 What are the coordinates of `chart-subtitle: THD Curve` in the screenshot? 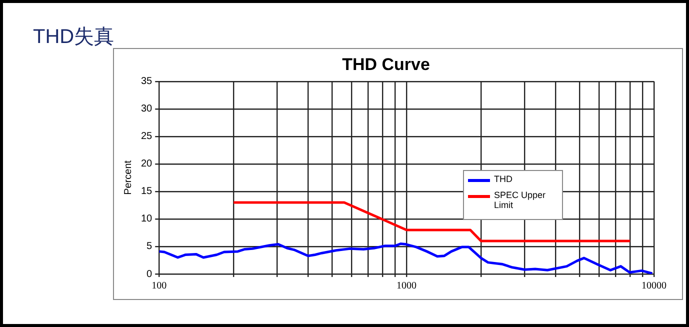 It's located at (386, 64).